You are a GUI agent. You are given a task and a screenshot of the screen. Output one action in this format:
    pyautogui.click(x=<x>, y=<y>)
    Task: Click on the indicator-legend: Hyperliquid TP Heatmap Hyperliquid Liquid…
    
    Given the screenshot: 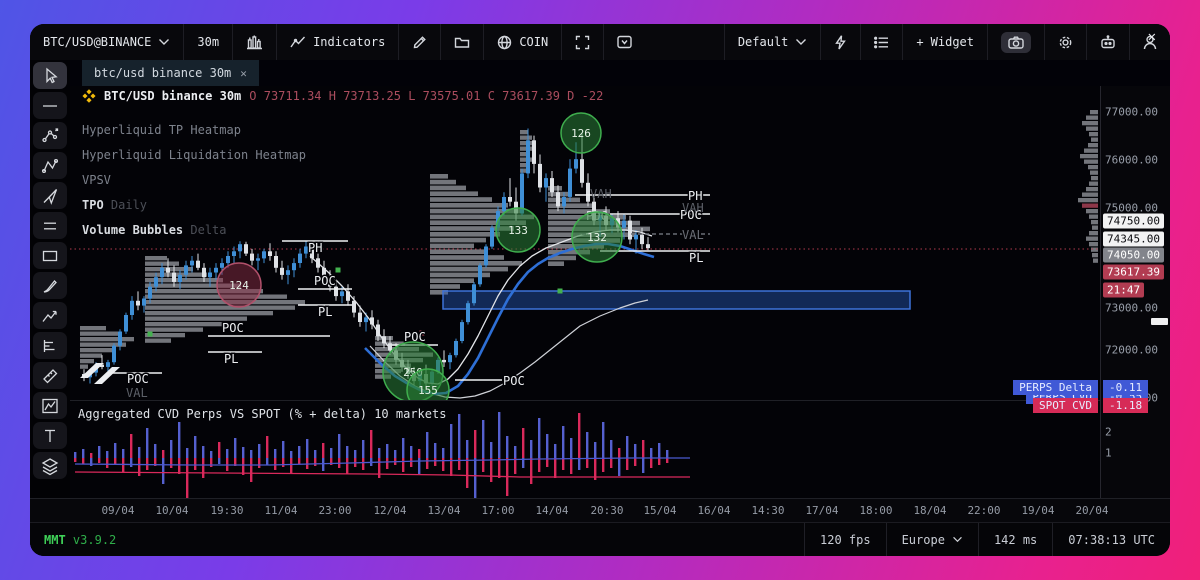 What is the action you would take?
    pyautogui.click(x=194, y=180)
    